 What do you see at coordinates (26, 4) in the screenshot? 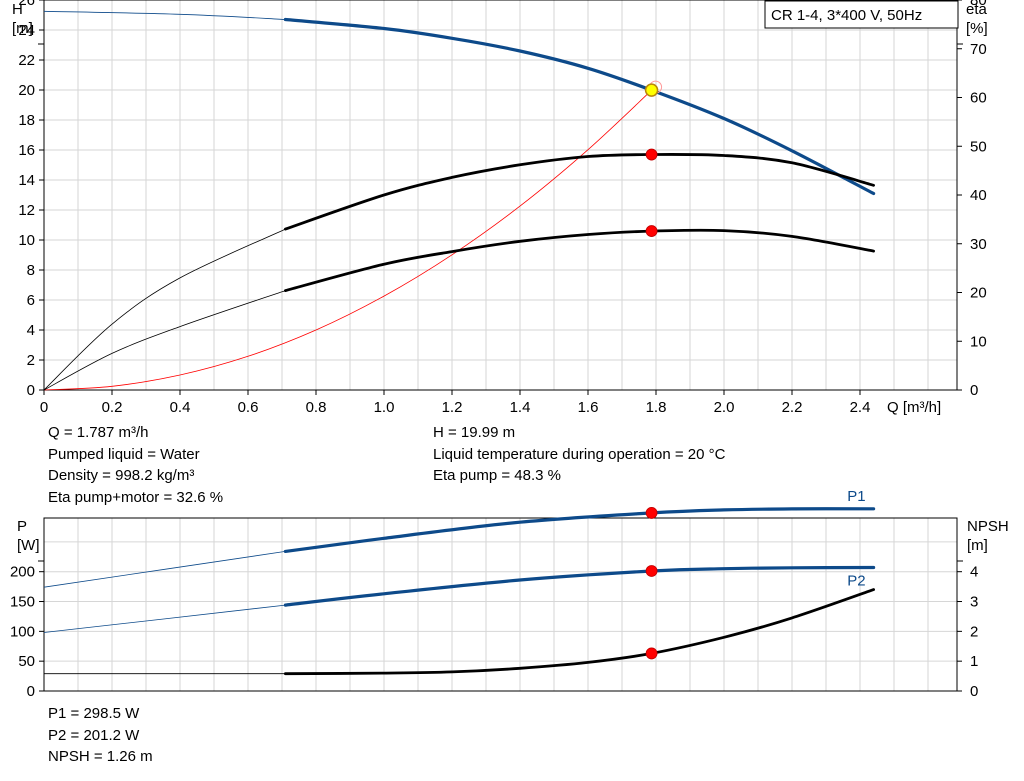
I see `head-eta-panel-ytick-label: 26` at bounding box center [26, 4].